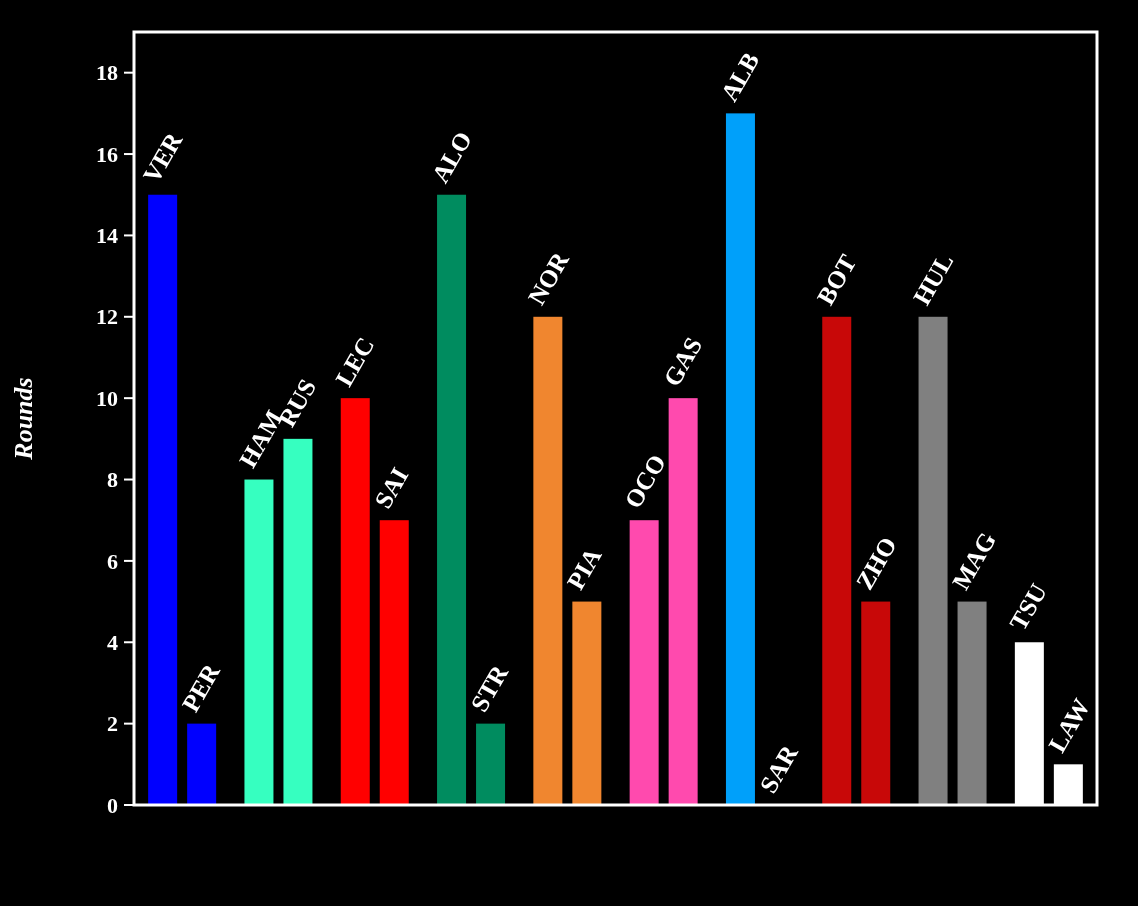 Image resolution: width=1138 pixels, height=906 pixels. I want to click on y-tick-label: 8, so click(112, 480).